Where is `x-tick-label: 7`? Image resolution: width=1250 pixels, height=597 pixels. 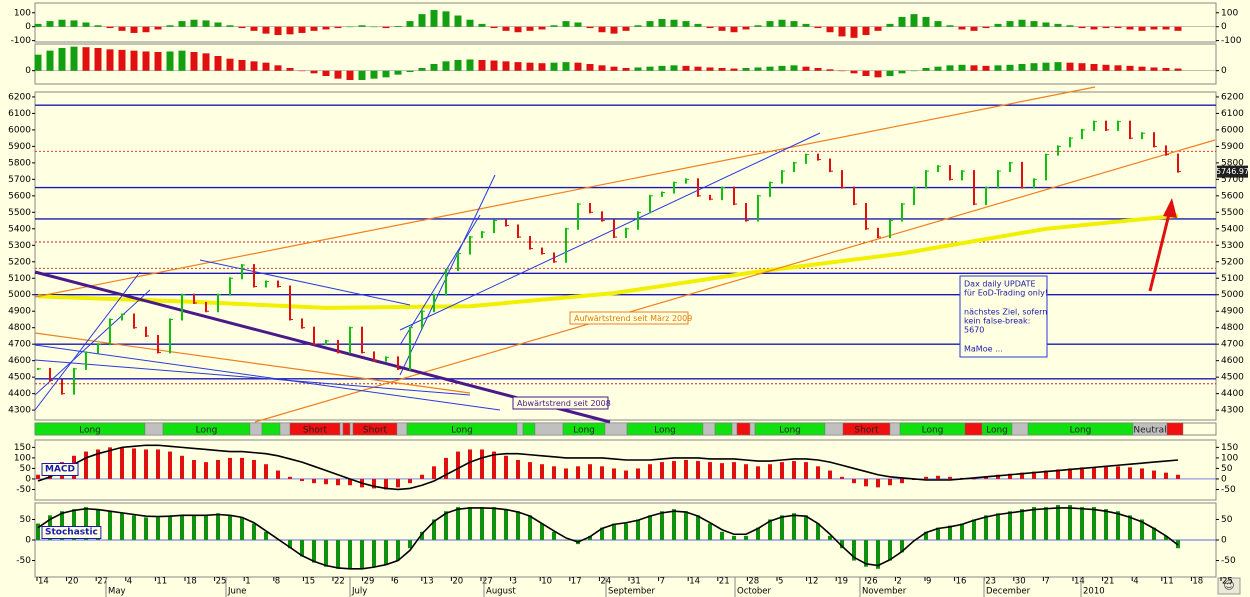
x-tick-label: 7 is located at coordinates (662, 582).